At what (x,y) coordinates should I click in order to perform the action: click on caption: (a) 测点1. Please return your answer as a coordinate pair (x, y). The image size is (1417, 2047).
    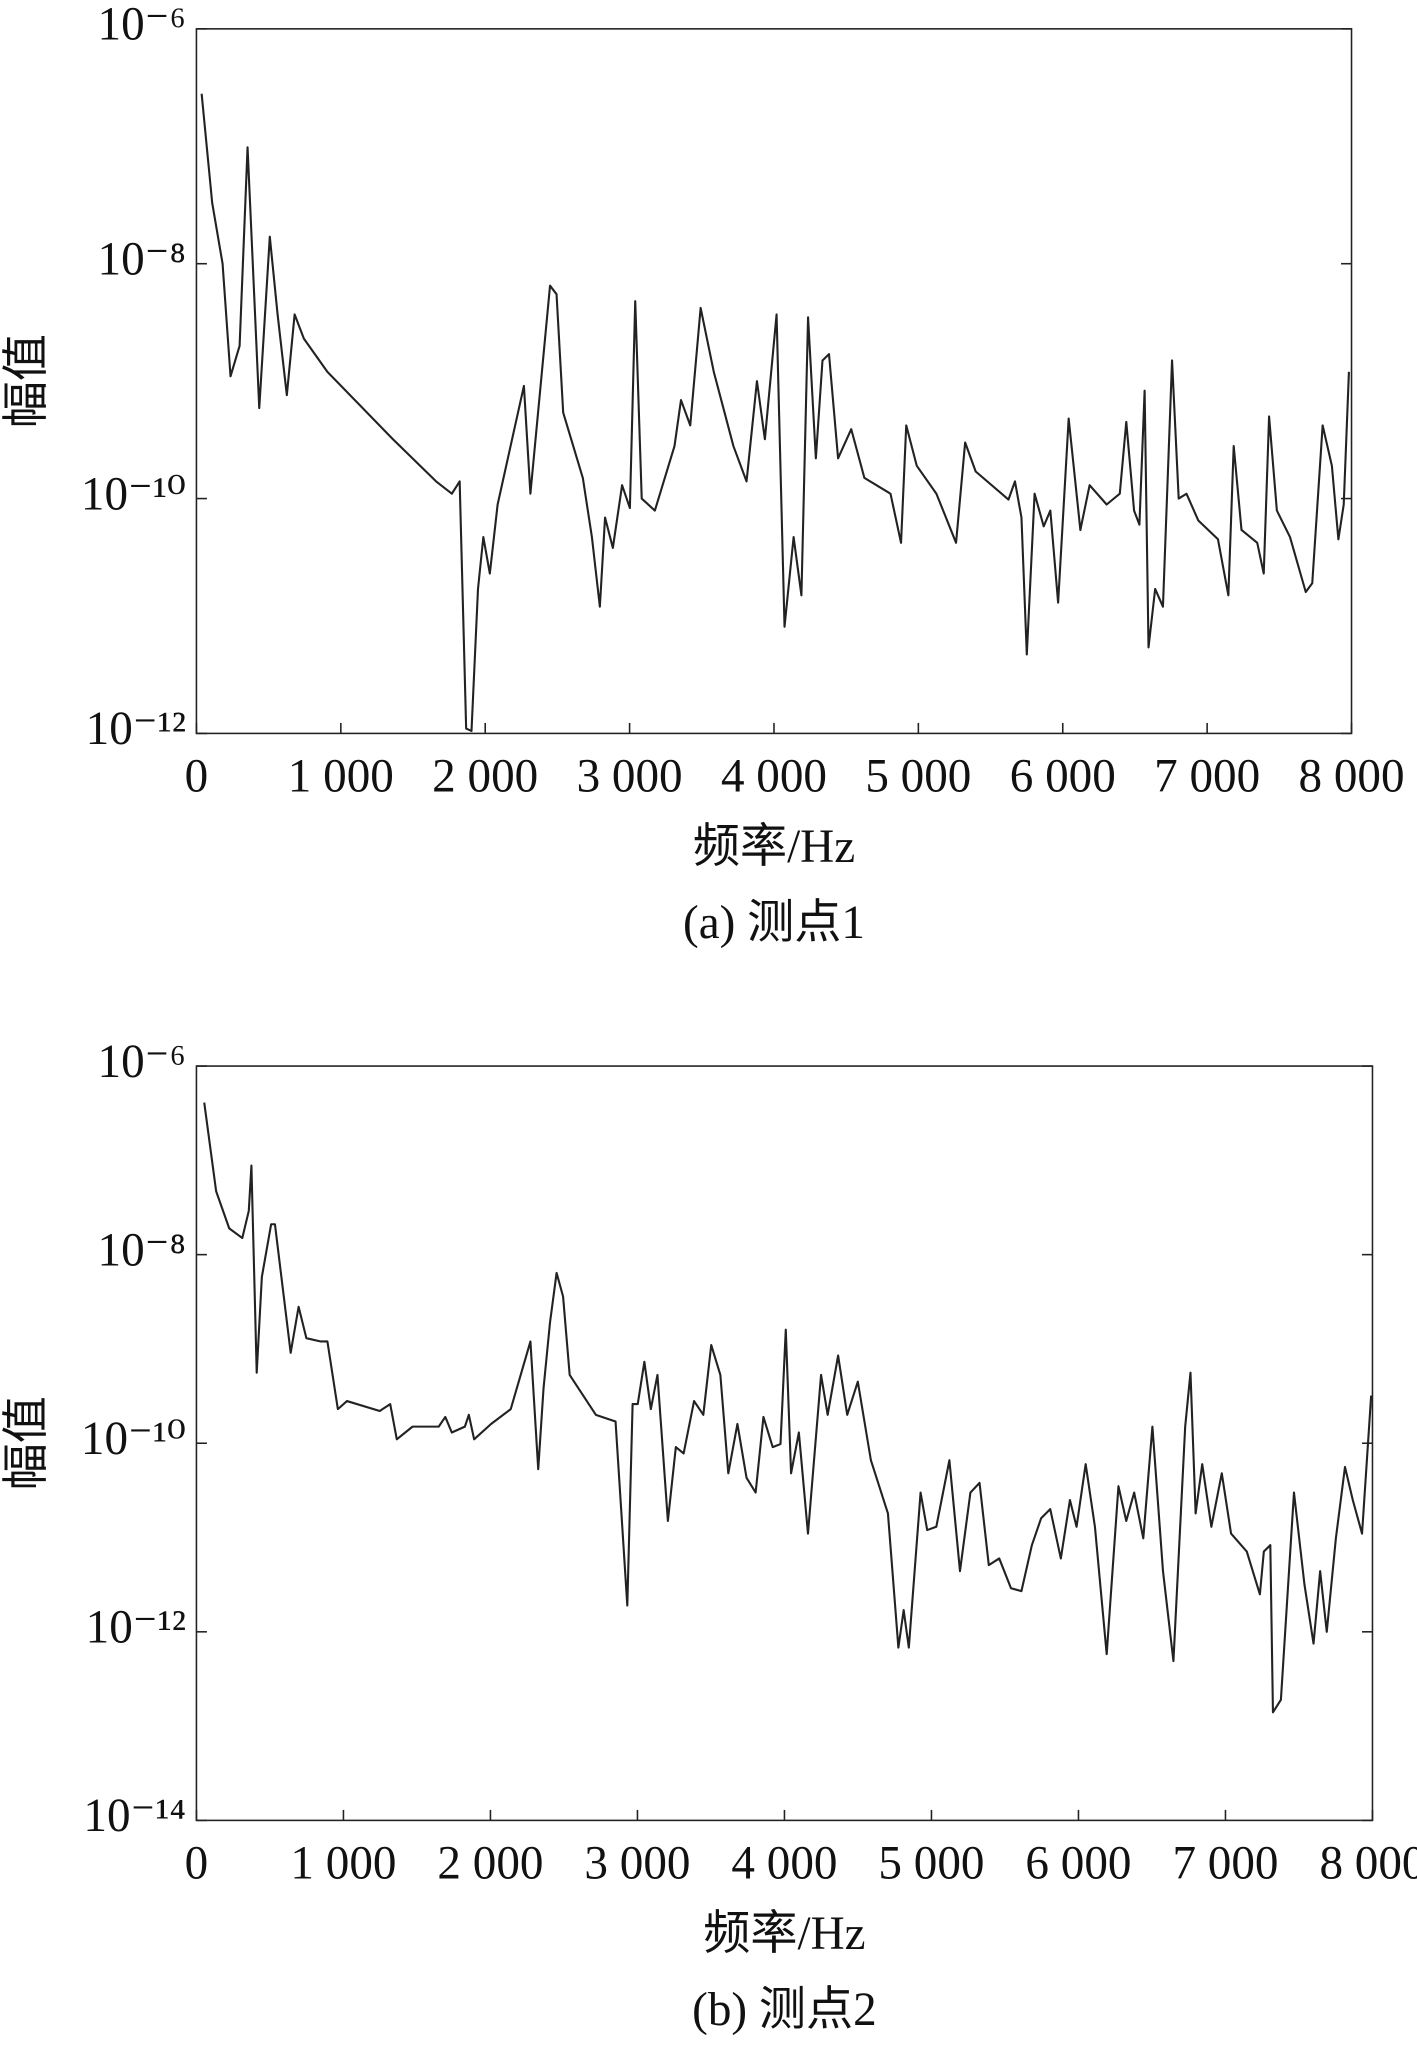
    Looking at the image, I should click on (774, 923).